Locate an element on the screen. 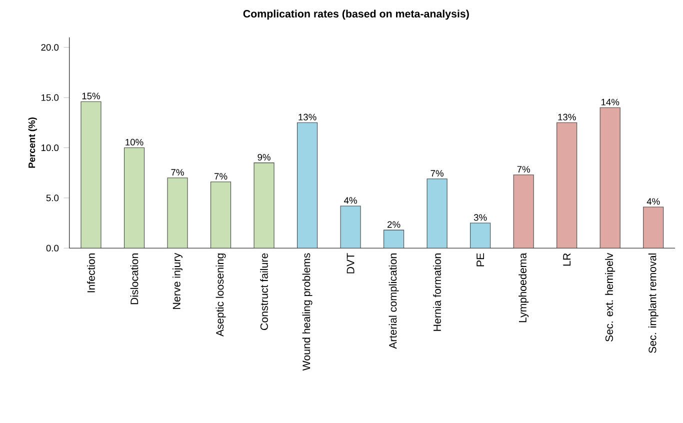 The height and width of the screenshot is (423, 683). x-tick-label: Infection is located at coordinates (91, 273).